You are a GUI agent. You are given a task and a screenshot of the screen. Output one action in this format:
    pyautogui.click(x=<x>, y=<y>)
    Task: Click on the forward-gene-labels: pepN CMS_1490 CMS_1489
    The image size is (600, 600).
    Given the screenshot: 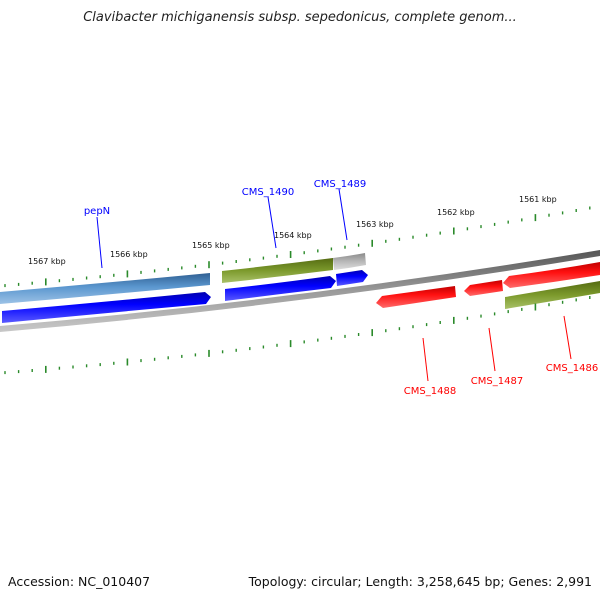 What is the action you would take?
    pyautogui.click(x=225, y=224)
    